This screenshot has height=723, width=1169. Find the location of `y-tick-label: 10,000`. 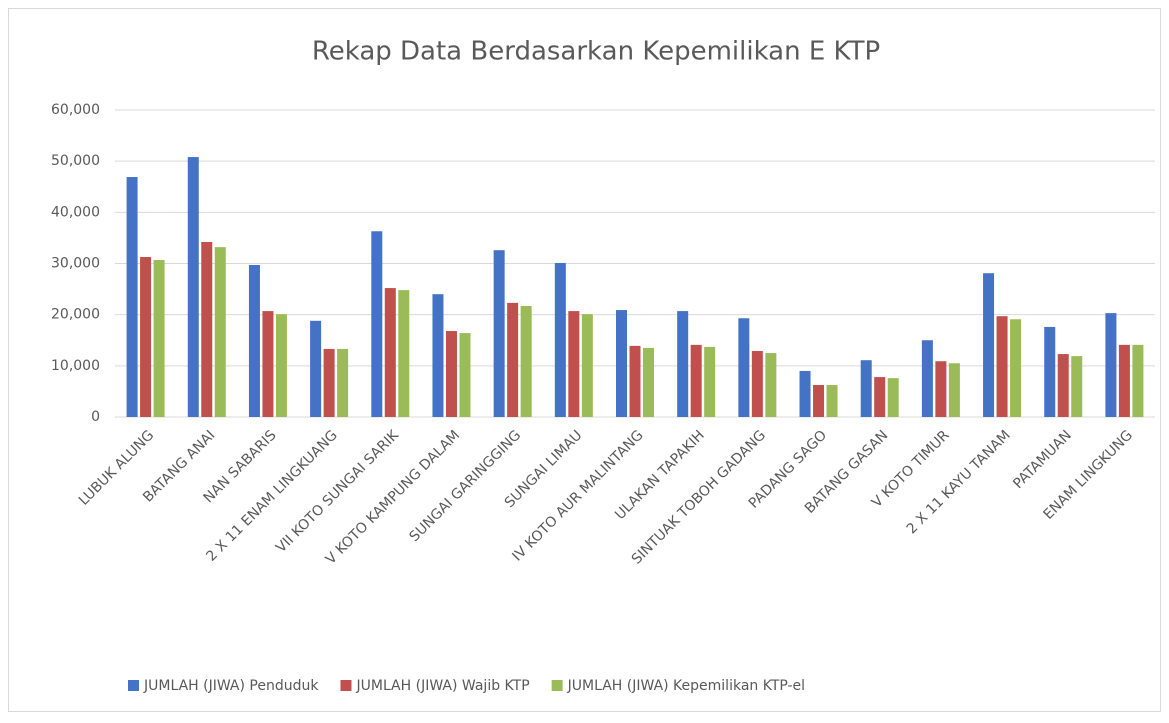

y-tick-label: 10,000 is located at coordinates (75, 366).